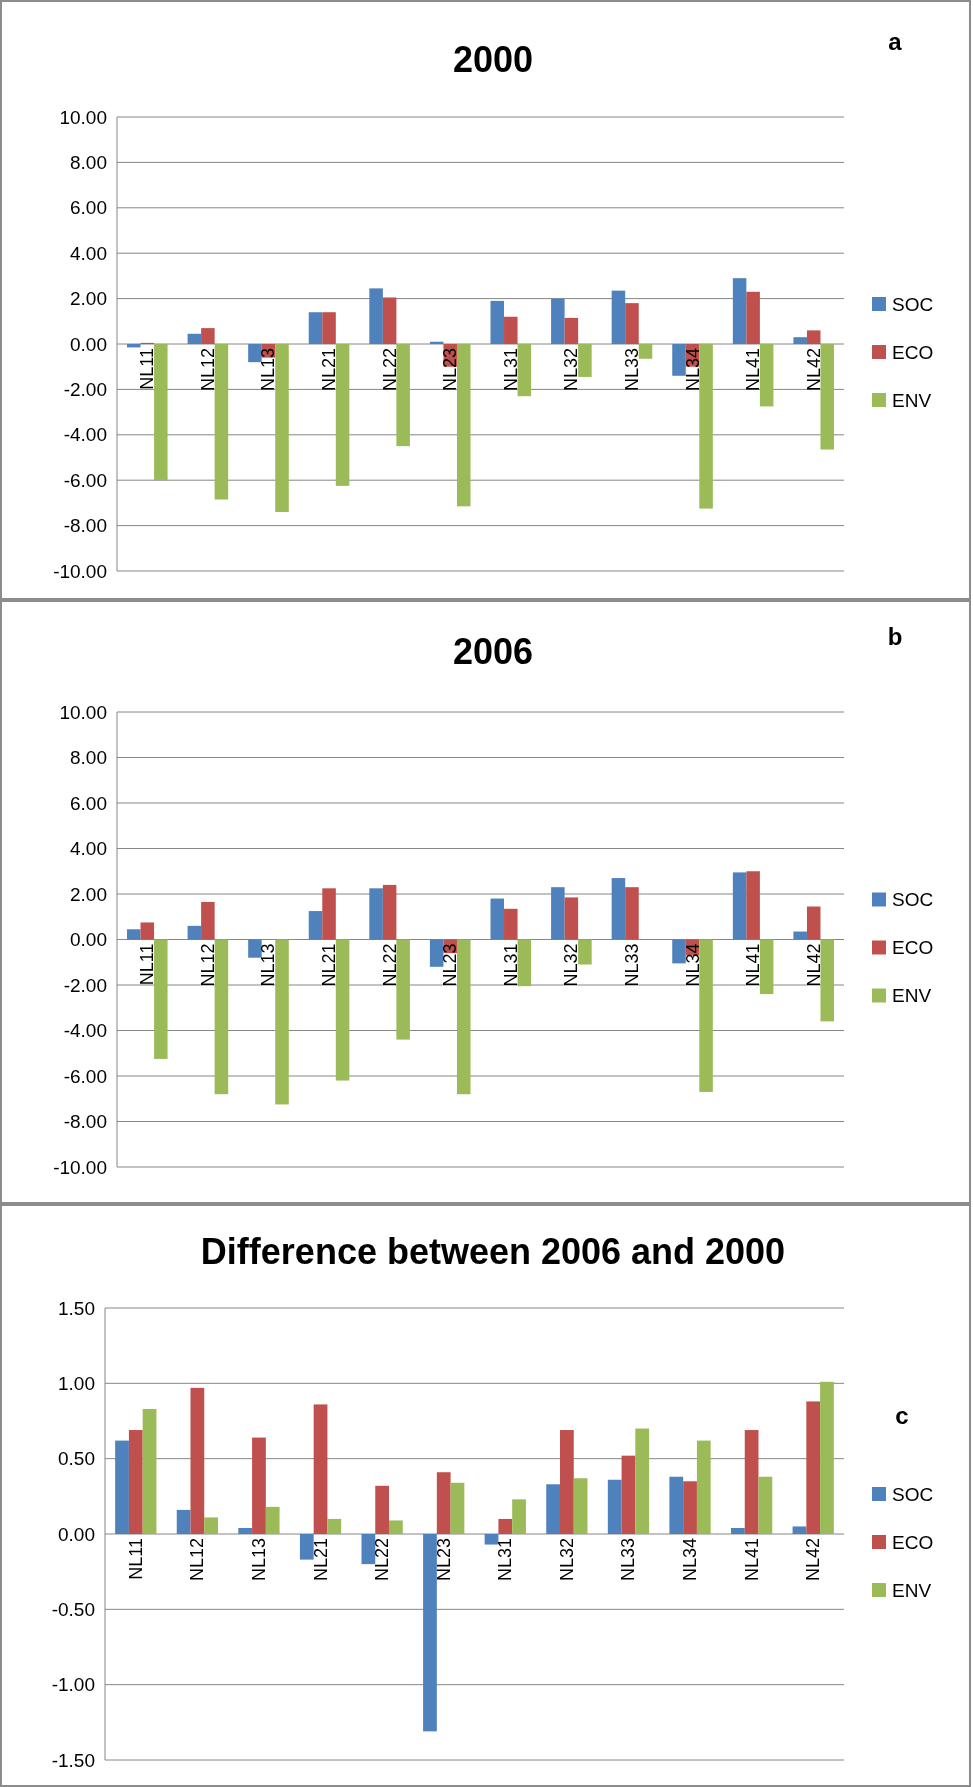 This screenshot has height=1787, width=973. Describe the element at coordinates (493, 1251) in the screenshot. I see `chart-title: Difference between 2006 and 2000` at that location.